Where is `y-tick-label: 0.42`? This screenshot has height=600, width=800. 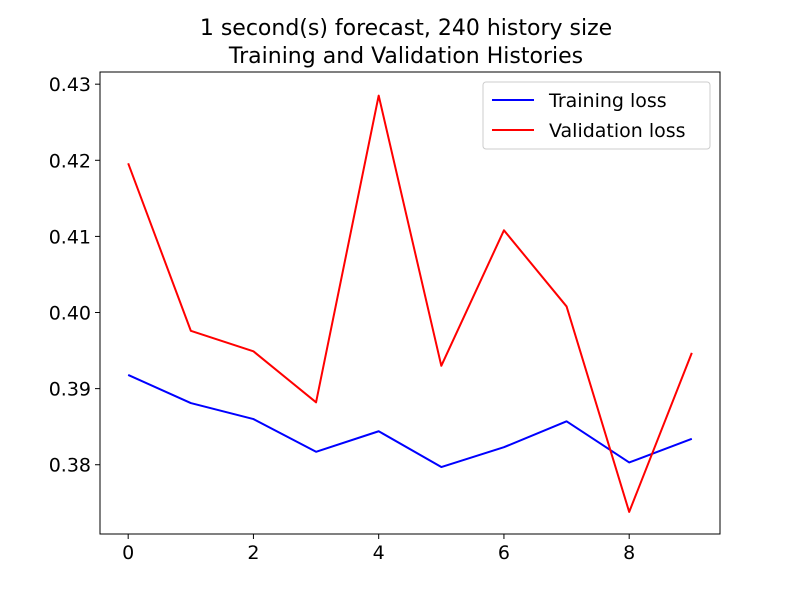 y-tick-label: 0.42 is located at coordinates (70, 161).